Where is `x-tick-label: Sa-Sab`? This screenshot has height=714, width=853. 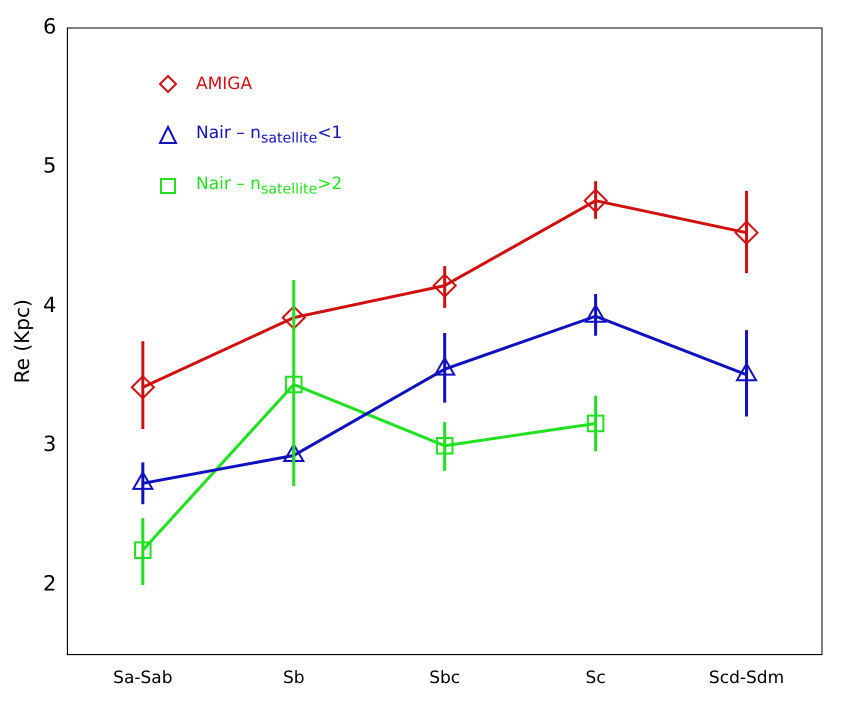 x-tick-label: Sa-Sab is located at coordinates (142, 678).